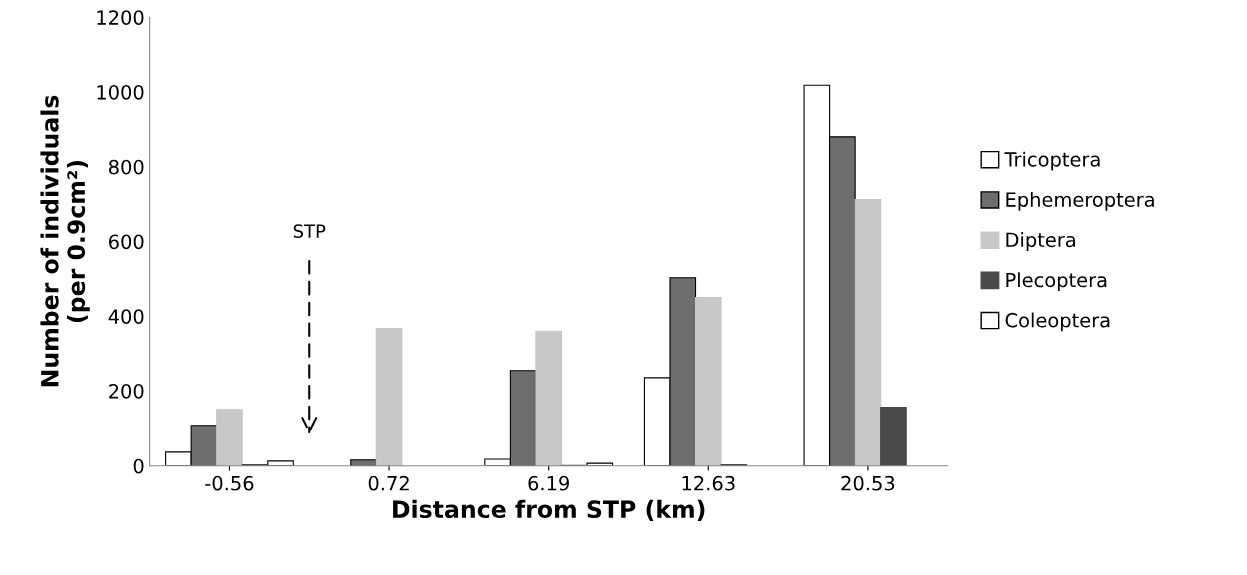  I want to click on y-tick-label: 1200, so click(120, 17).